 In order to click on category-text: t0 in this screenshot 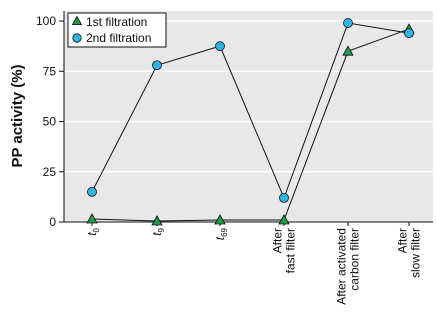, I will do `click(93, 231)`.